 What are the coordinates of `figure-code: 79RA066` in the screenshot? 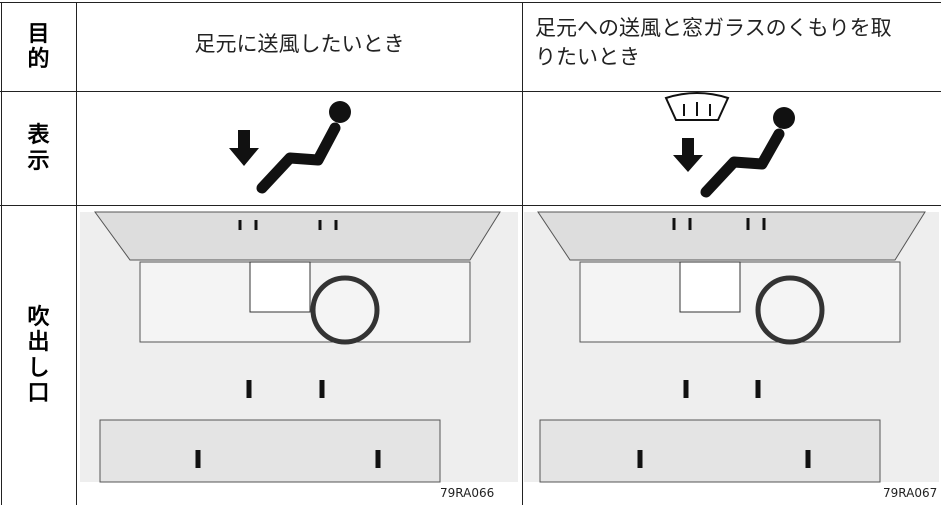 It's located at (467, 493).